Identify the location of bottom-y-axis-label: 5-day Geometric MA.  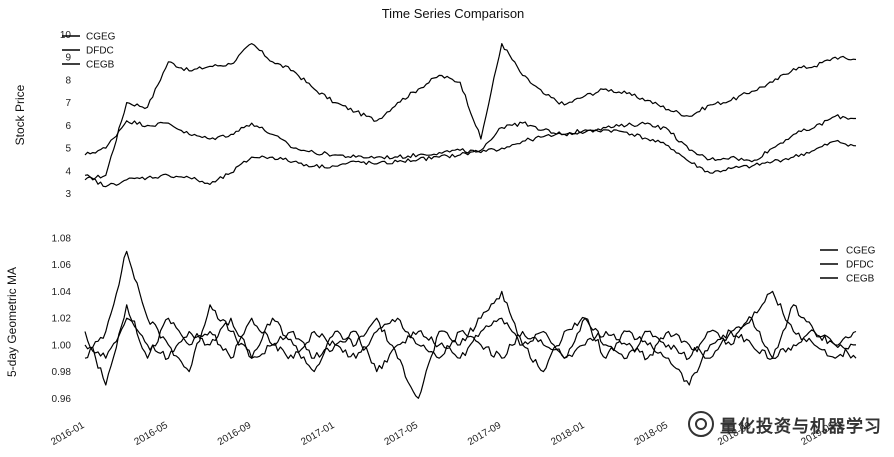
(12, 322).